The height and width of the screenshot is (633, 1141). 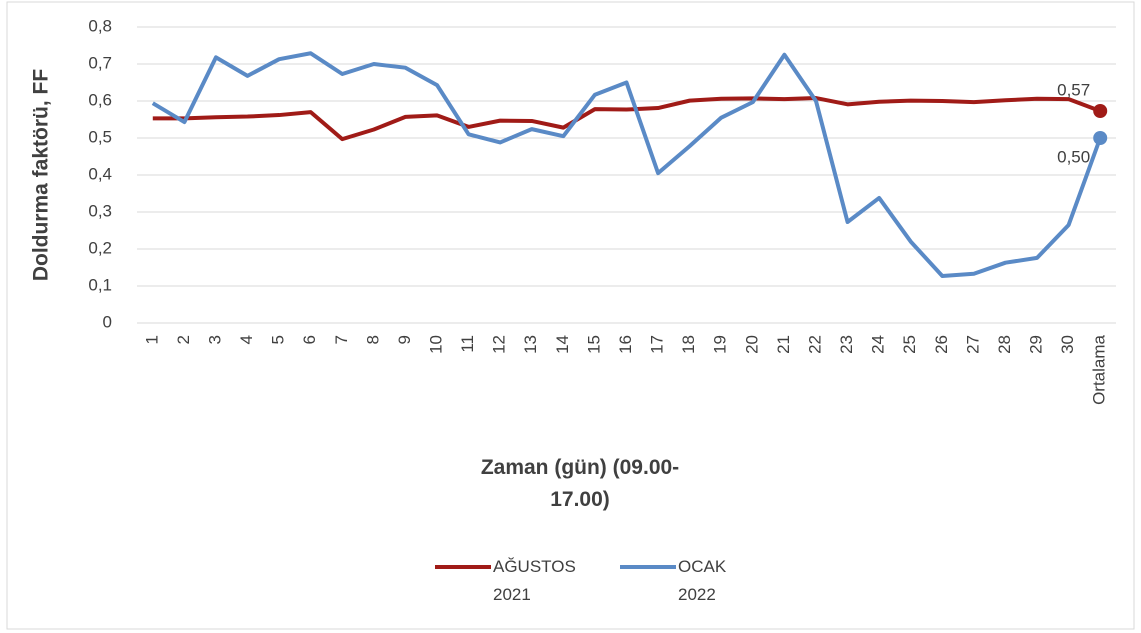 What do you see at coordinates (1004, 344) in the screenshot?
I see `x-tick-label: 28` at bounding box center [1004, 344].